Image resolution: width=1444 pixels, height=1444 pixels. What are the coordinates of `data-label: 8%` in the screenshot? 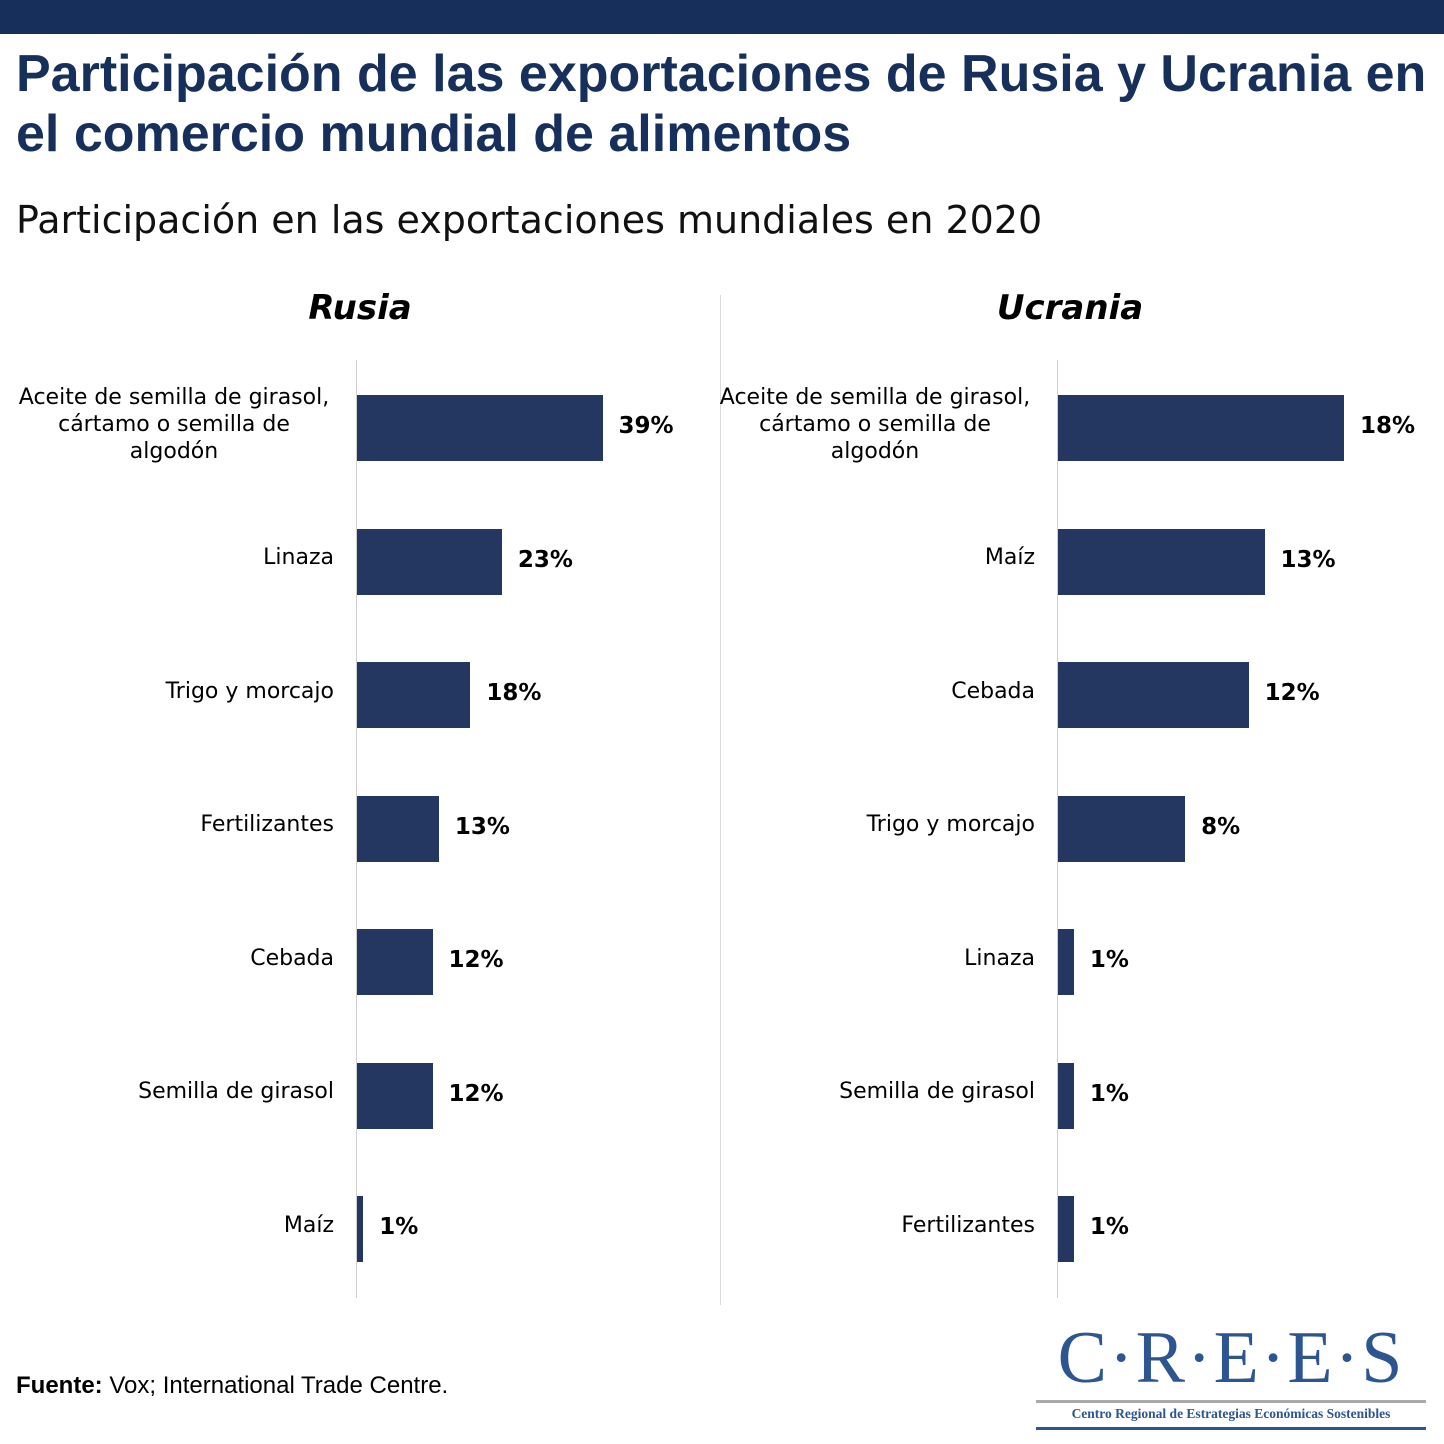 It's located at (1221, 826).